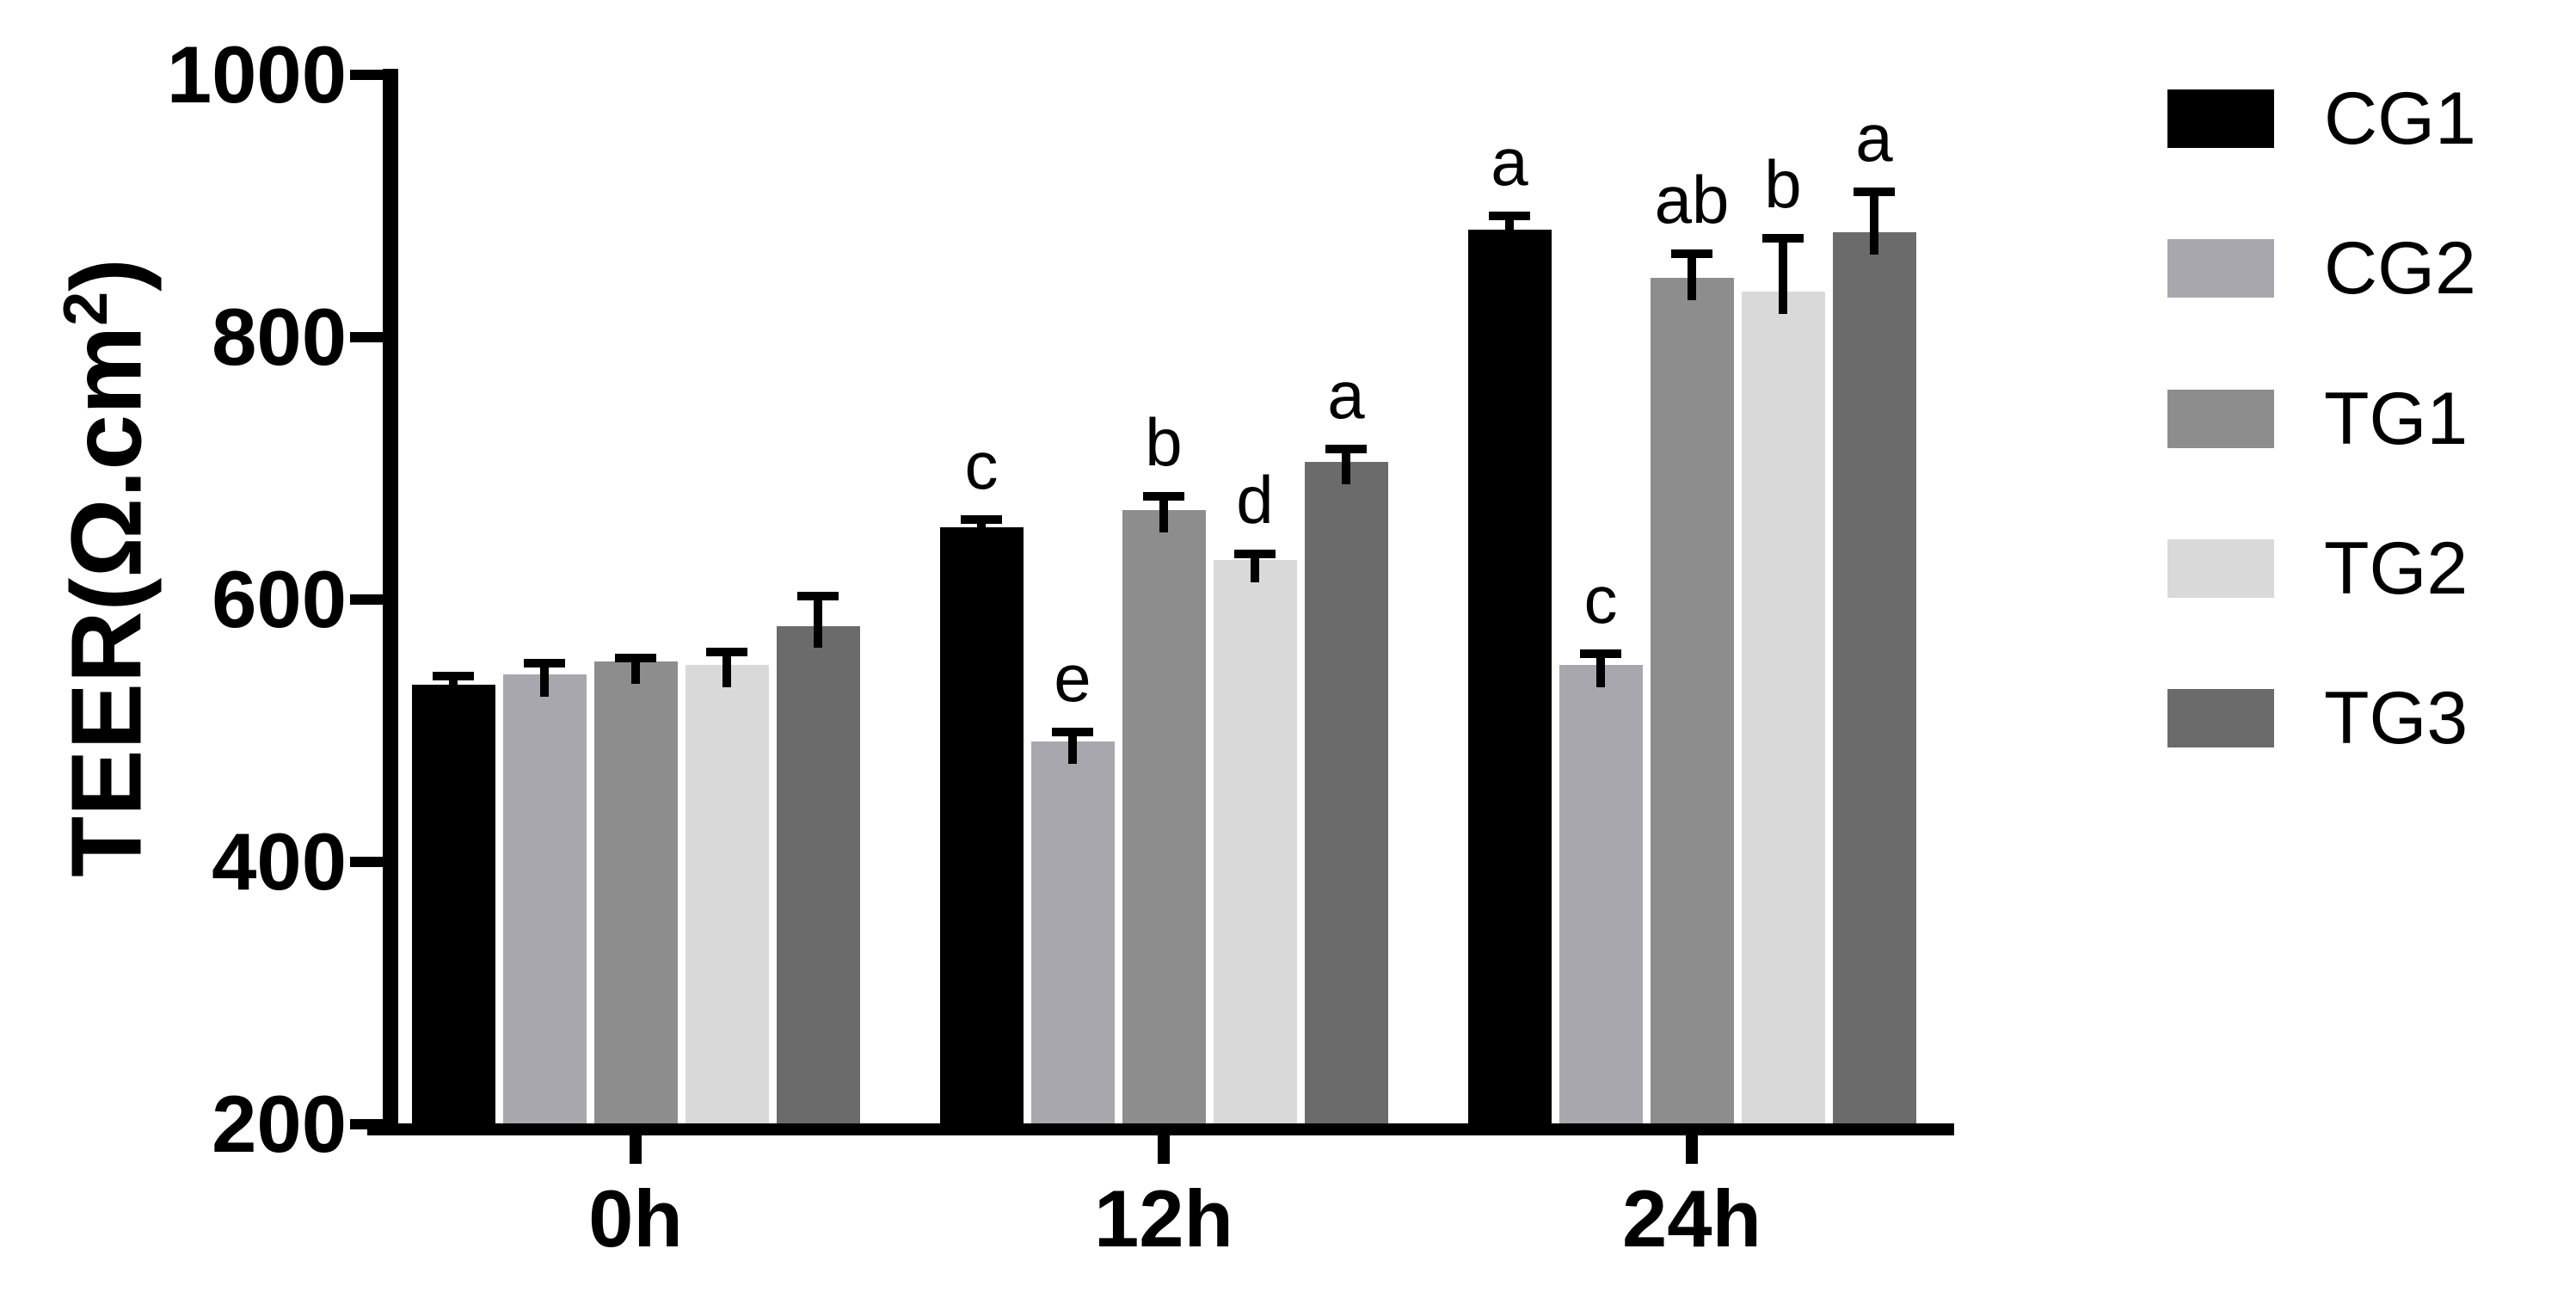  What do you see at coordinates (453, 689) in the screenshot?
I see `error-bar-stem-CG1-0h` at bounding box center [453, 689].